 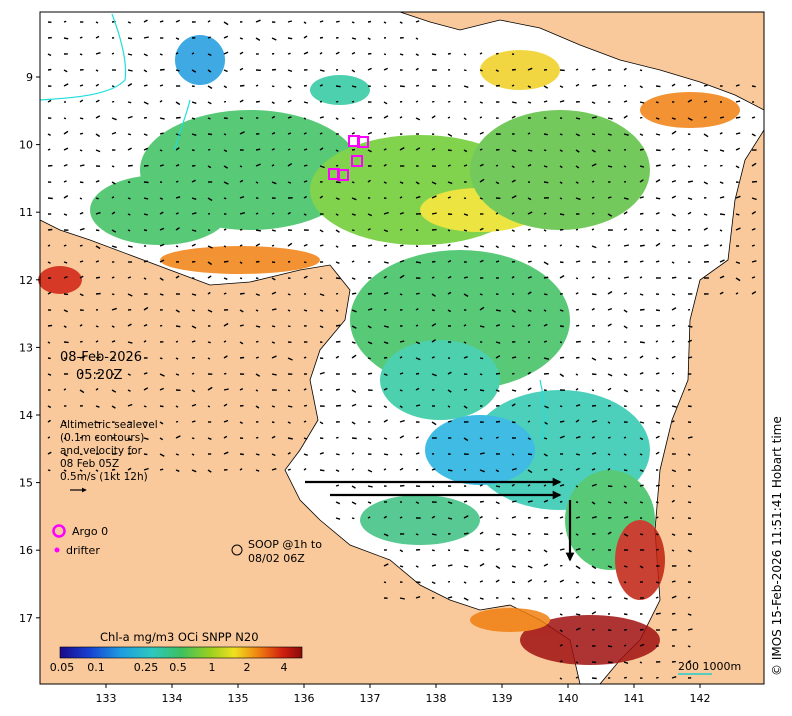 I want to click on colorbar-title: Chl-a mg/m3 OCi SNPP N20, so click(x=179, y=637).